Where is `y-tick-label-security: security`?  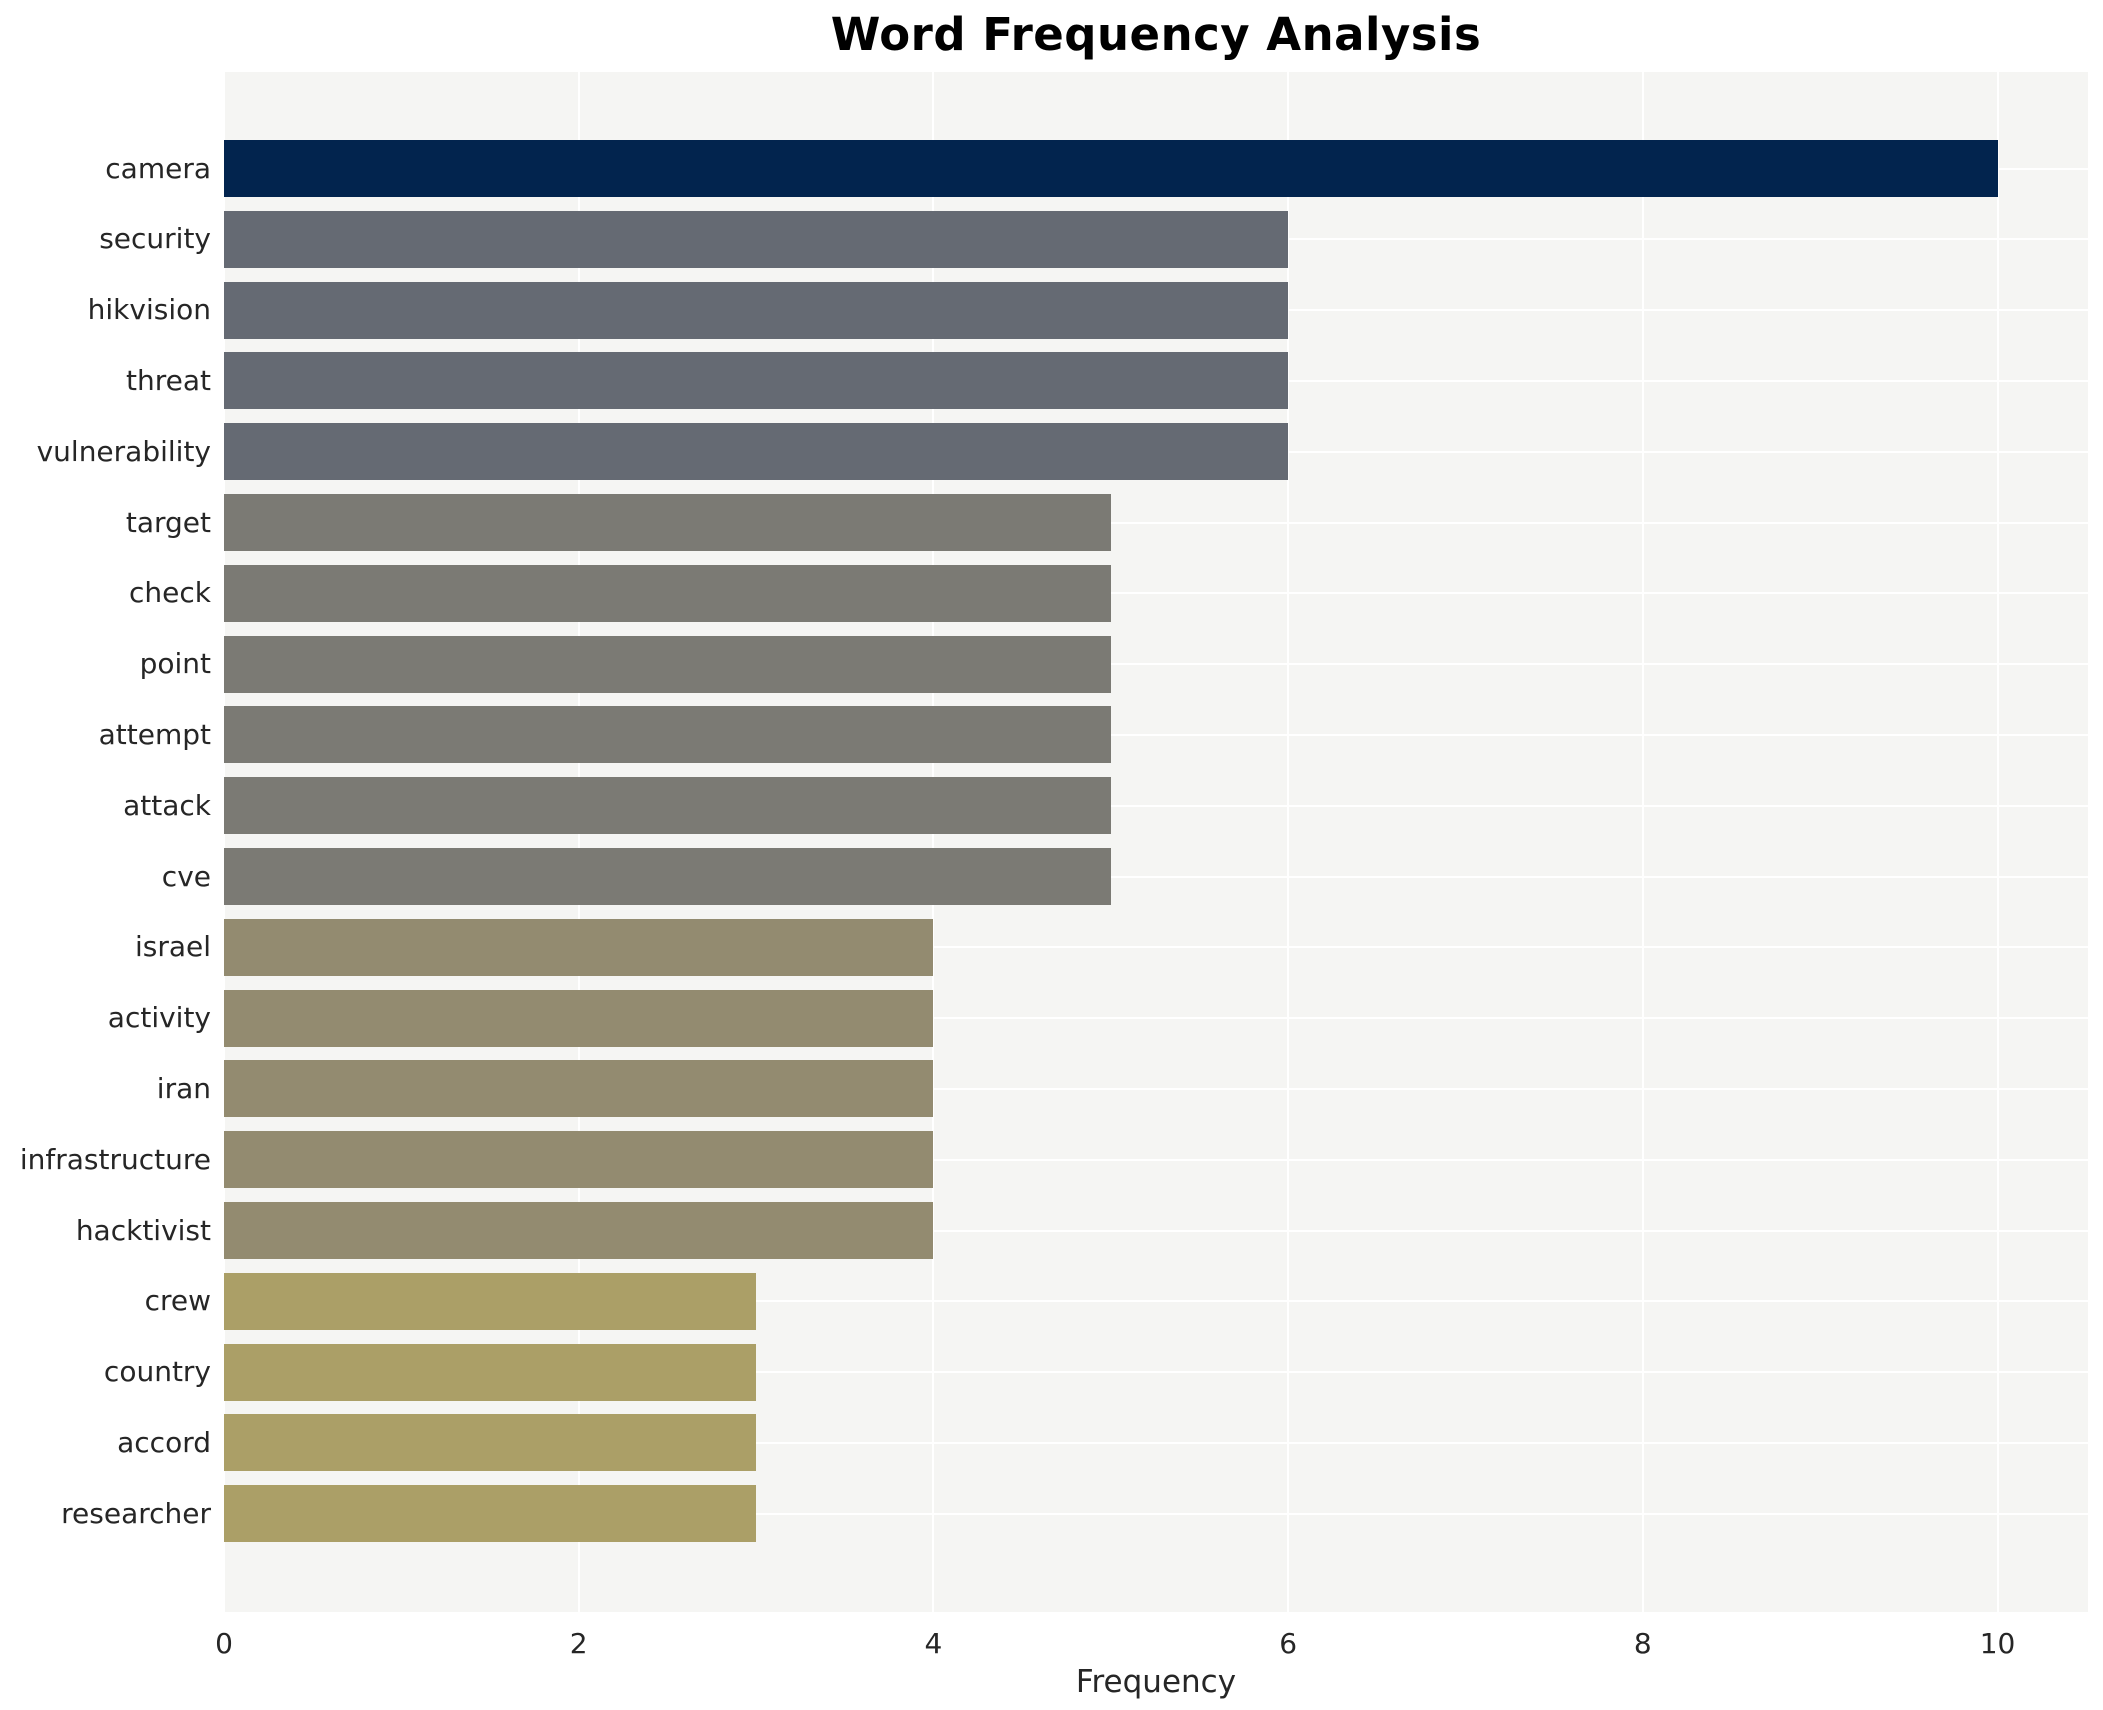 y-tick-label-security: security is located at coordinates (155, 239).